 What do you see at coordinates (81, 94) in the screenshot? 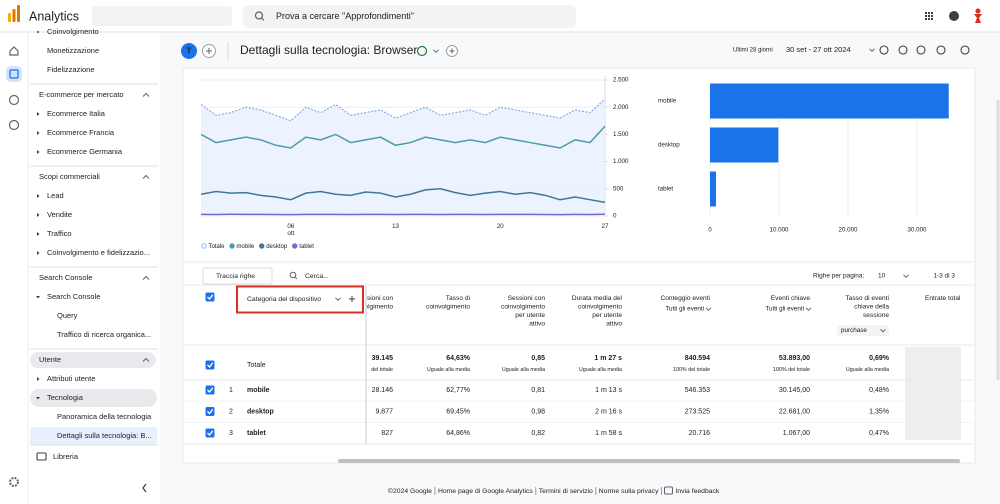
I see `section-title: E-commerce per mercato` at bounding box center [81, 94].